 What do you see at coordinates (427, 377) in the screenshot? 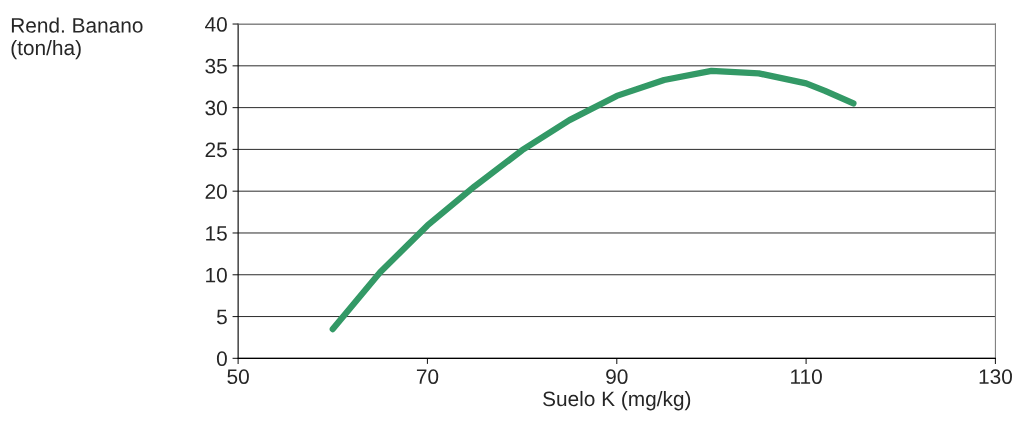
I see `x-tick-label: 70` at bounding box center [427, 377].